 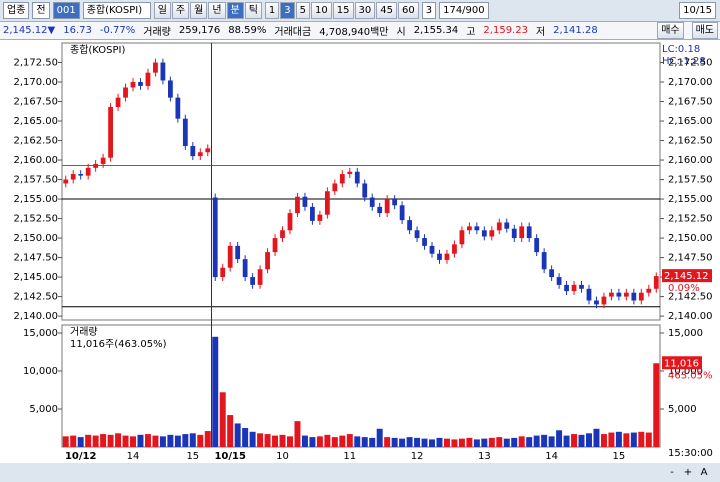 What do you see at coordinates (365, 10) in the screenshot?
I see `minute-button: 30` at bounding box center [365, 10].